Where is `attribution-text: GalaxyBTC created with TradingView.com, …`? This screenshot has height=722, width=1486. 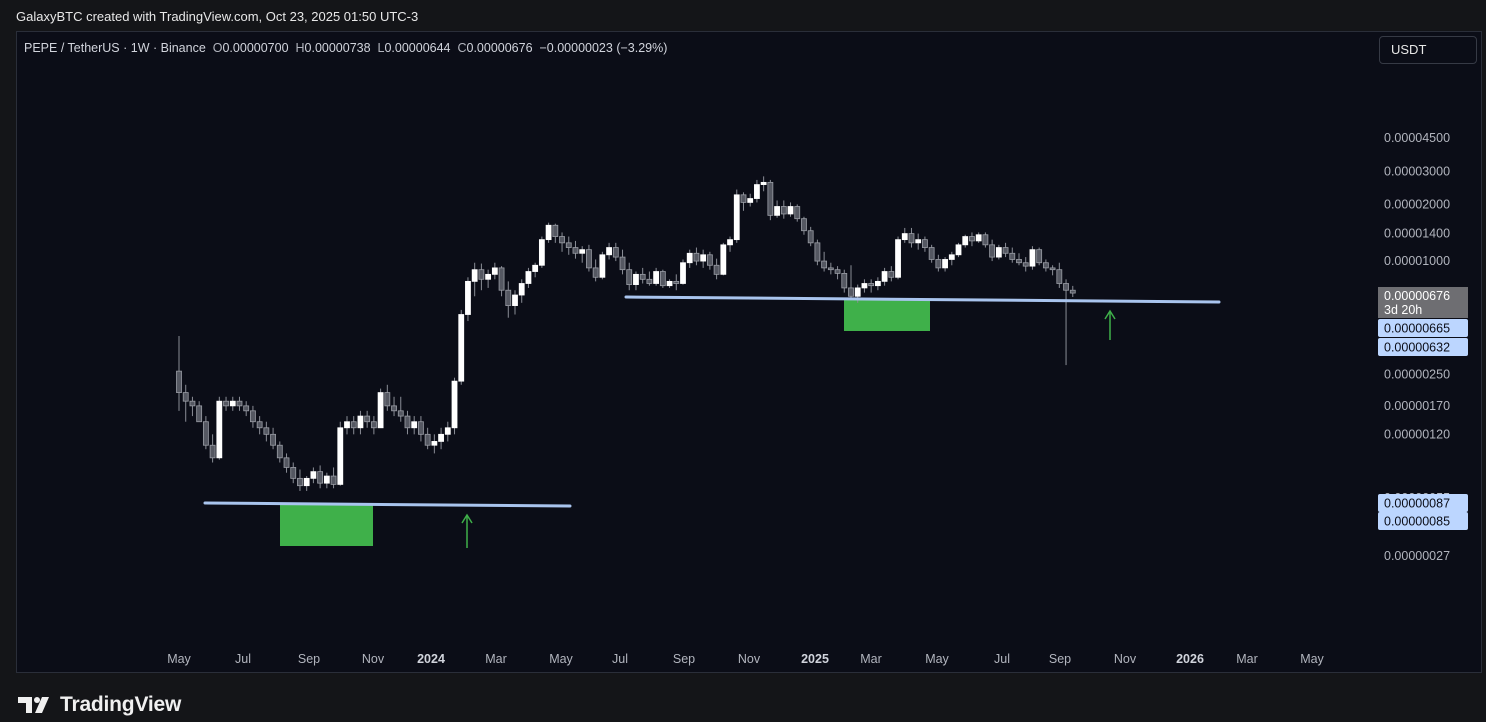
attribution-text: GalaxyBTC created with TradingView.com, … is located at coordinates (217, 16).